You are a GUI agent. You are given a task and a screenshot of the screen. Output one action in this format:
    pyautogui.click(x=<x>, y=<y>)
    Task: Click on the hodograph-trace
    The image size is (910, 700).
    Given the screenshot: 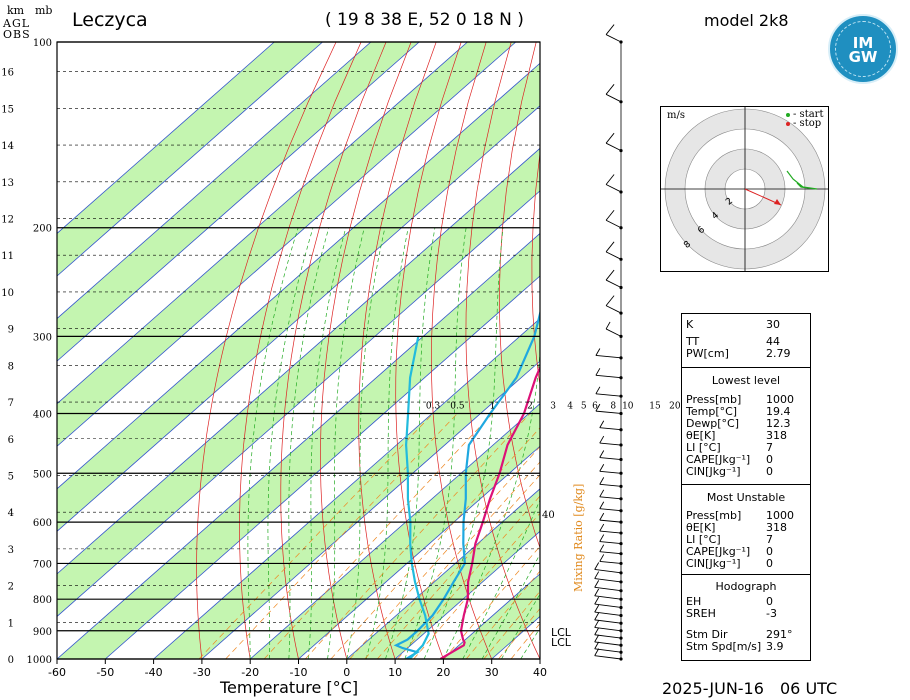 What is the action you would take?
    pyautogui.click(x=802, y=180)
    